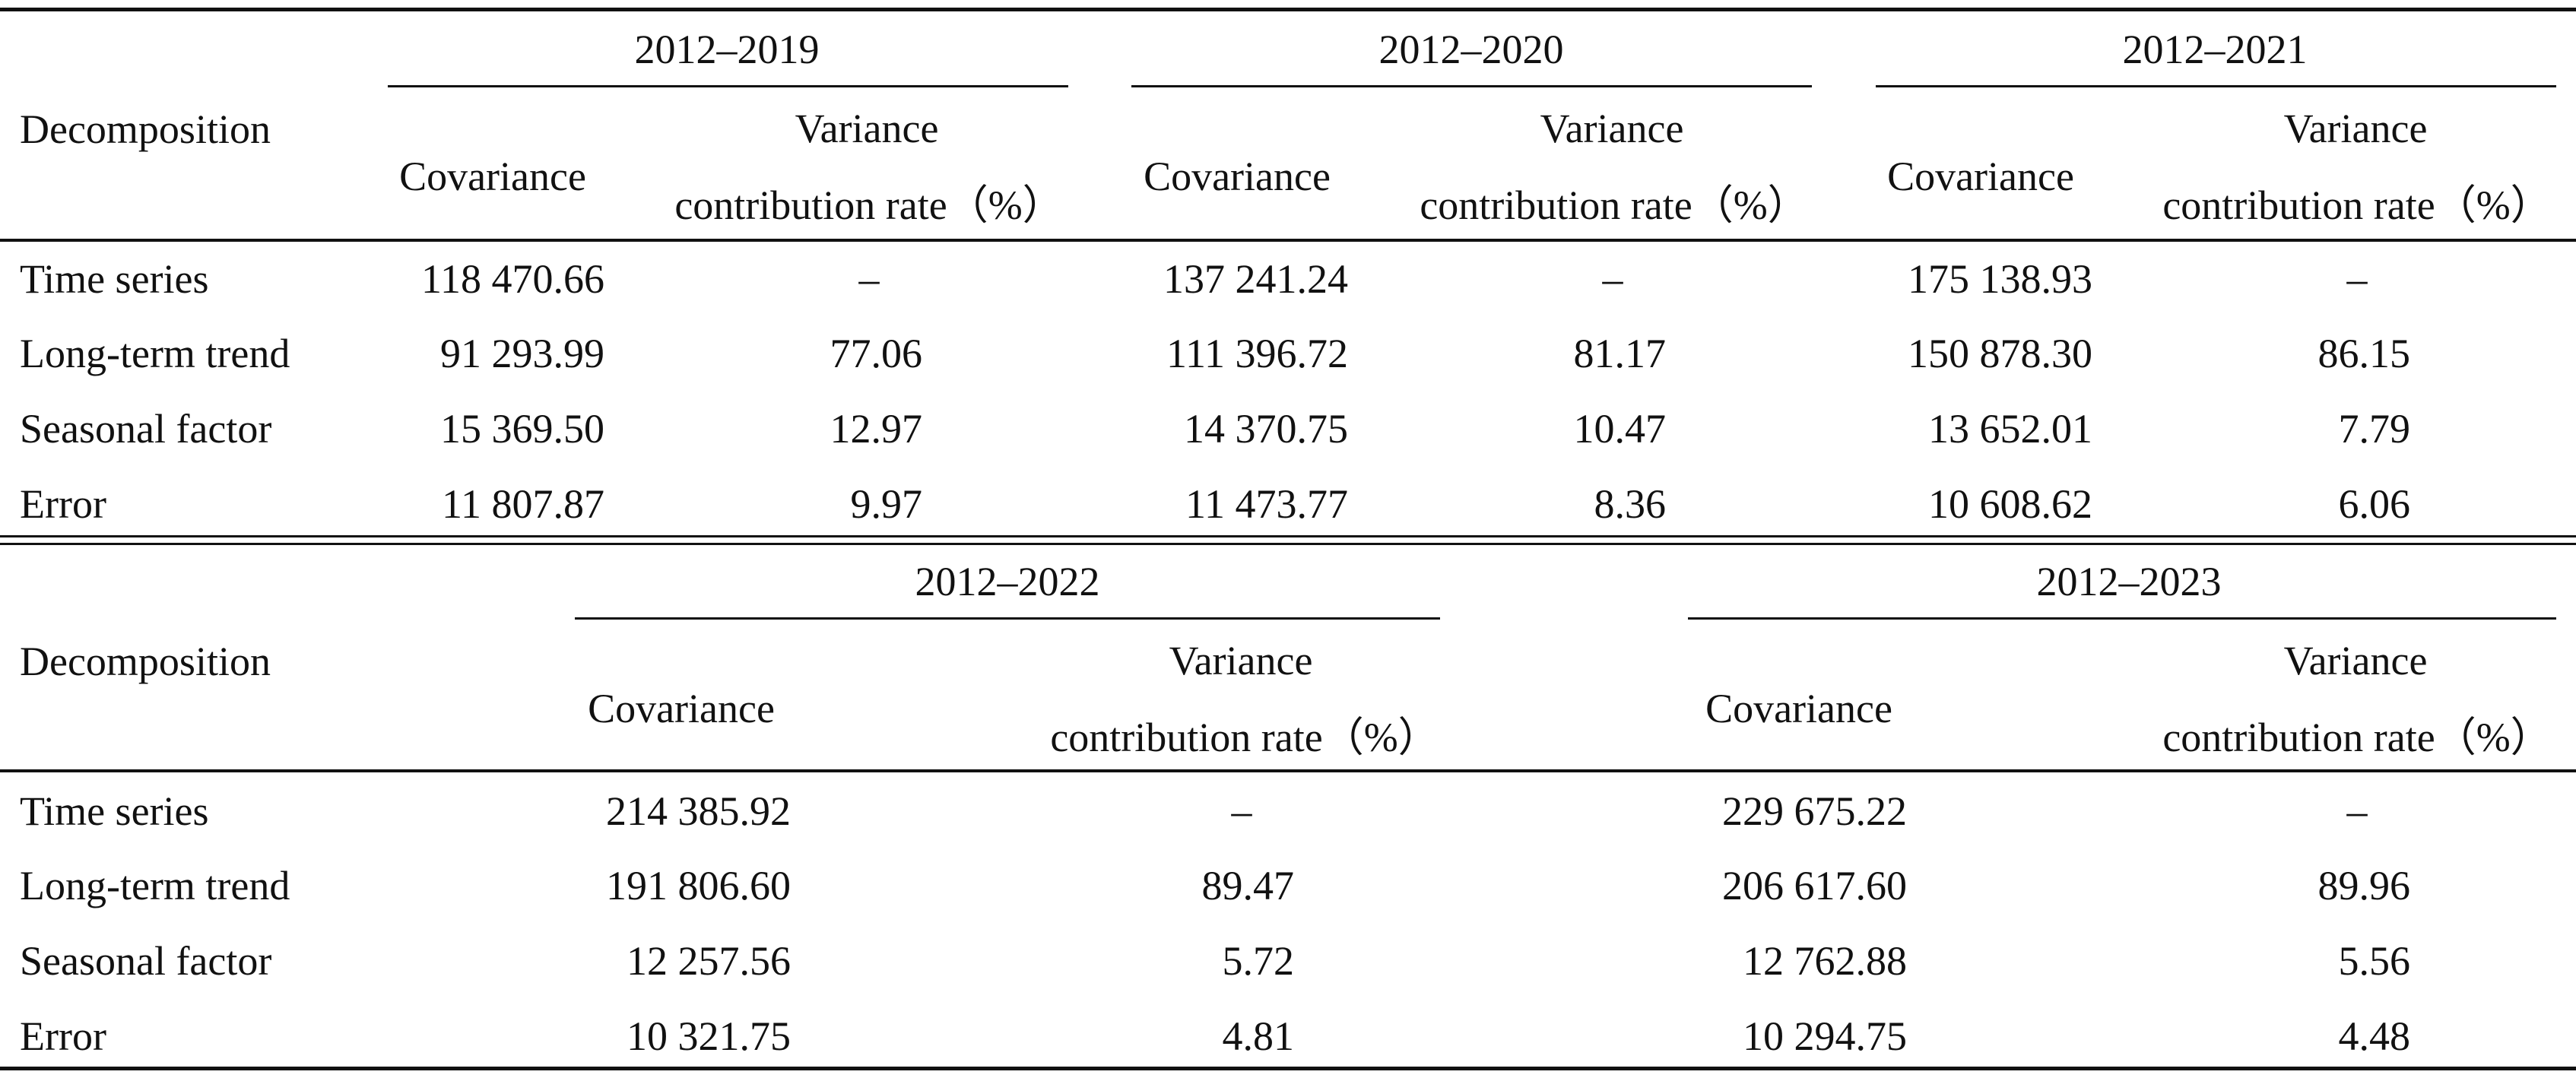  Describe the element at coordinates (1620, 353) in the screenshot. I see `table-cell: 81.17` at that location.